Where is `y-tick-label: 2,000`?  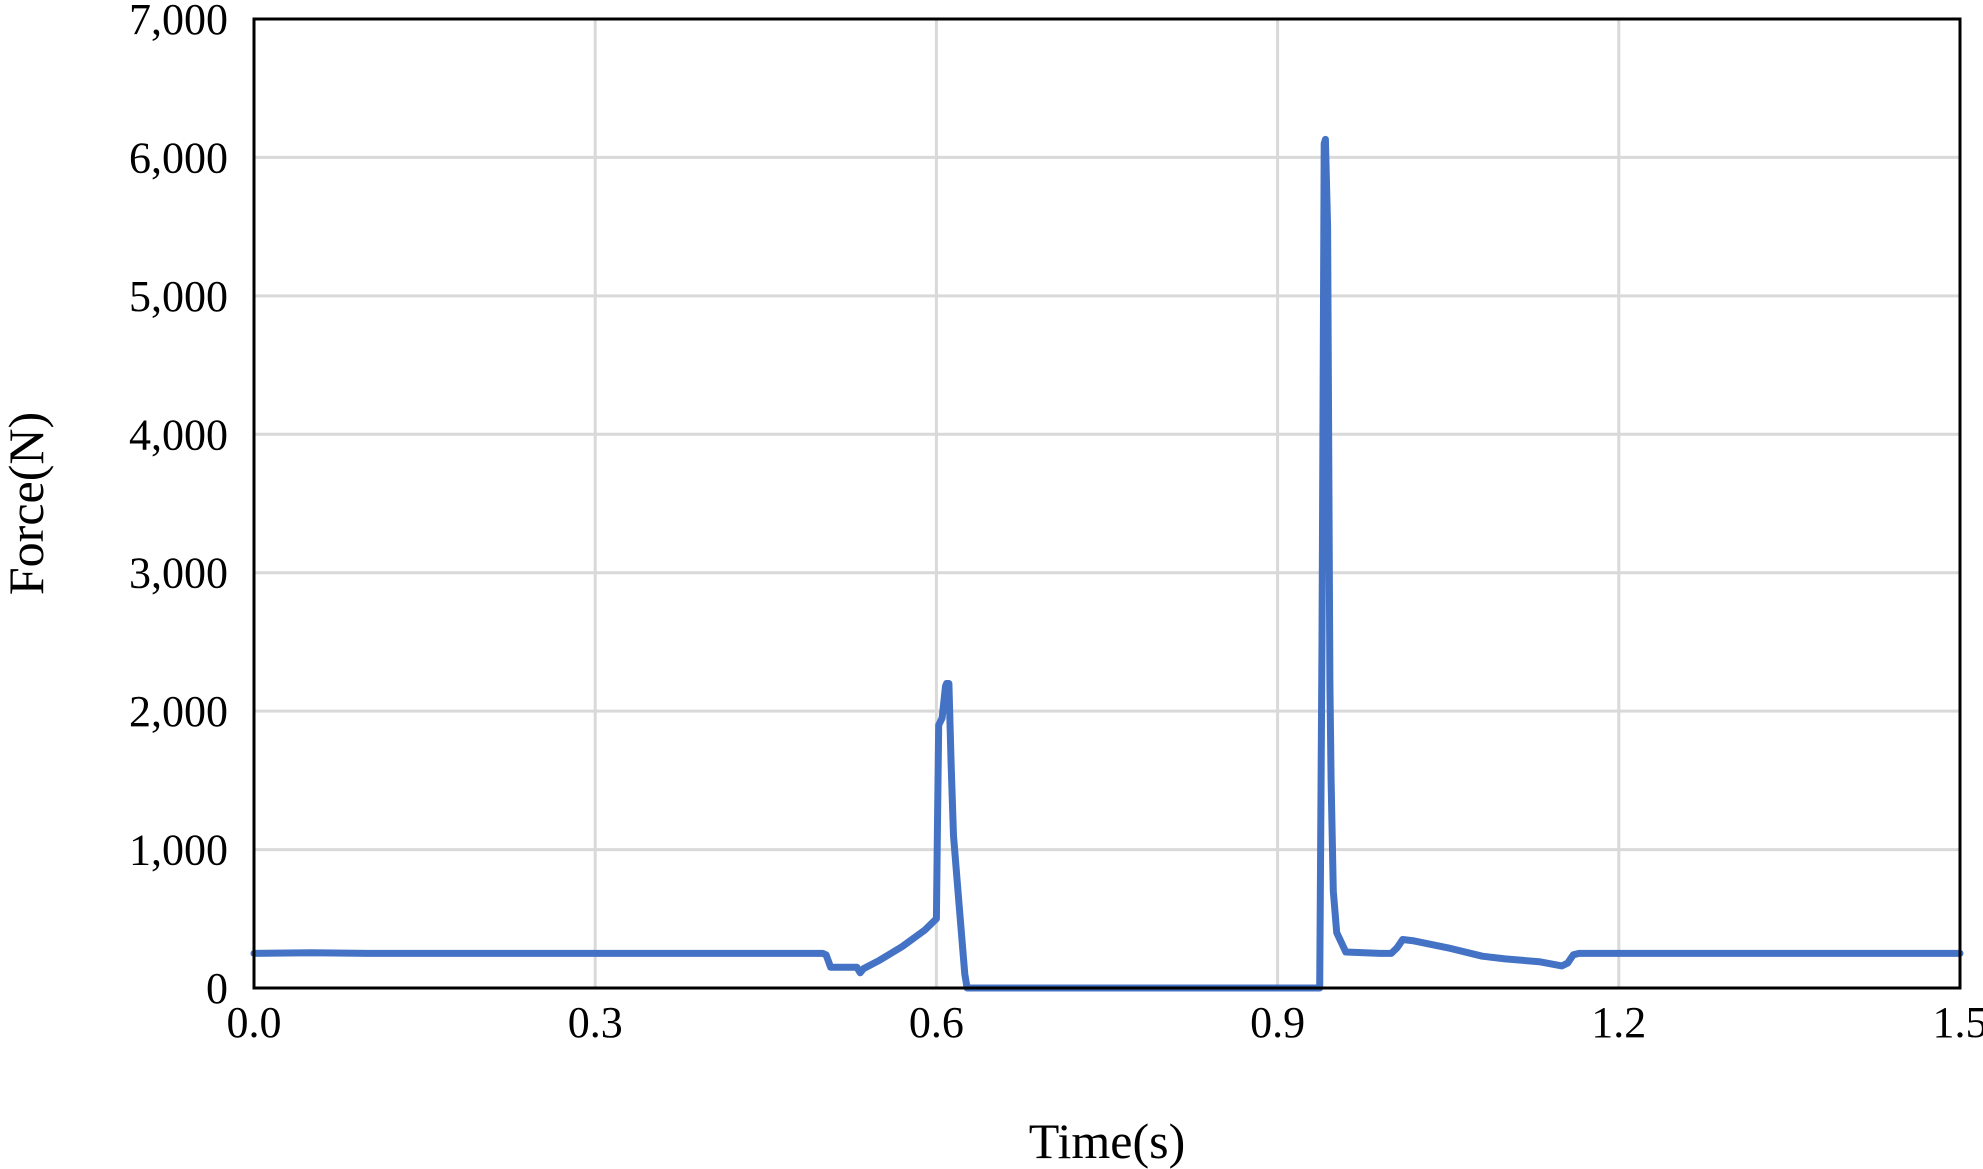 y-tick-label: 2,000 is located at coordinates (178, 711).